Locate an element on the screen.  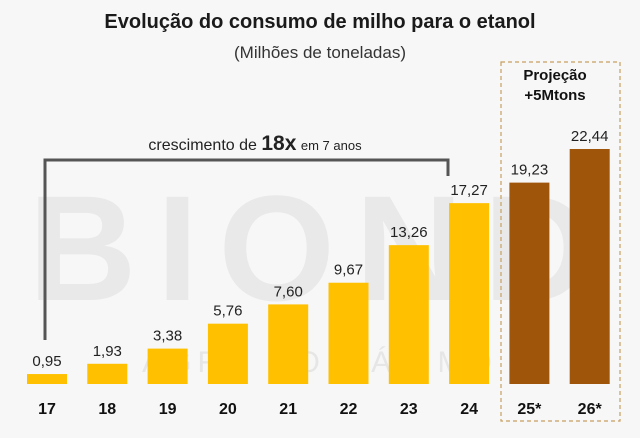
value-label: 3,38 is located at coordinates (167, 336).